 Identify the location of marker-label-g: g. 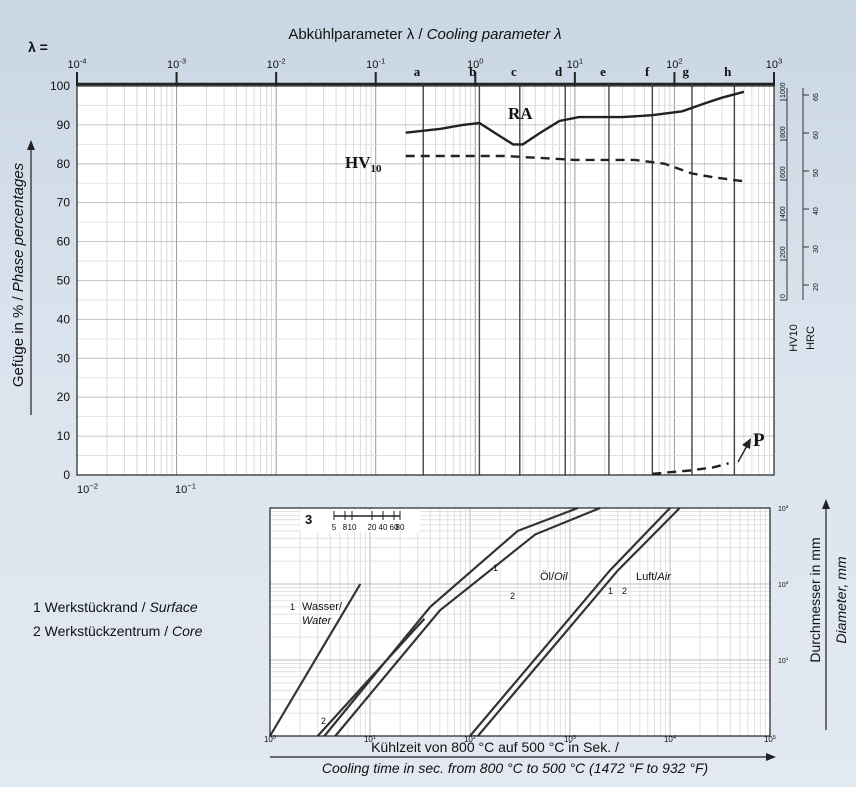
(685, 71).